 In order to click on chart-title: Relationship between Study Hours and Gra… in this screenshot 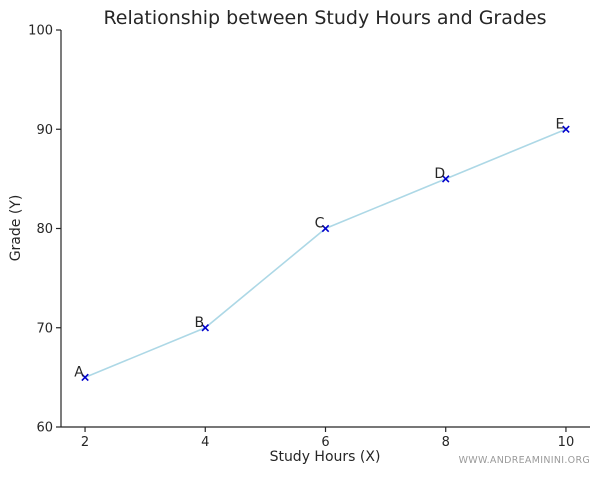, I will do `click(324, 18)`.